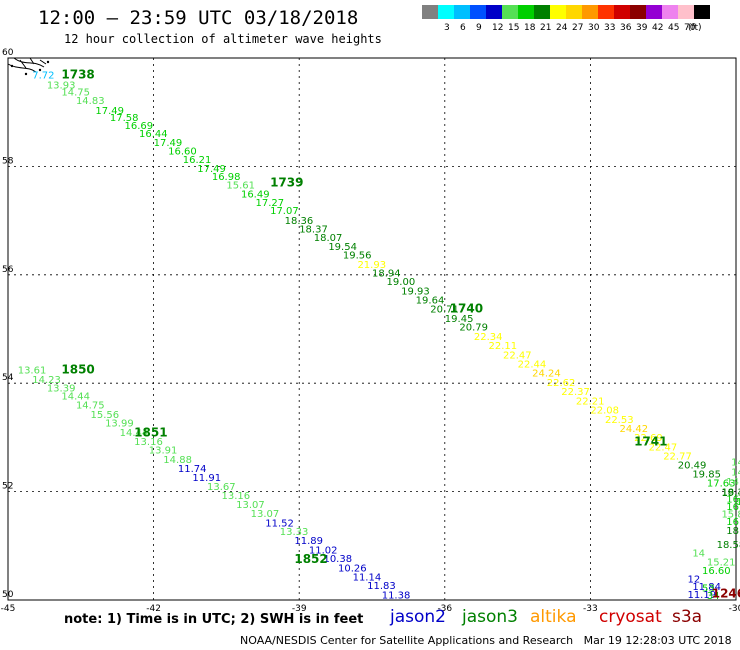  Describe the element at coordinates (490, 617) in the screenshot. I see `satellite-jason3: jason3` at that location.